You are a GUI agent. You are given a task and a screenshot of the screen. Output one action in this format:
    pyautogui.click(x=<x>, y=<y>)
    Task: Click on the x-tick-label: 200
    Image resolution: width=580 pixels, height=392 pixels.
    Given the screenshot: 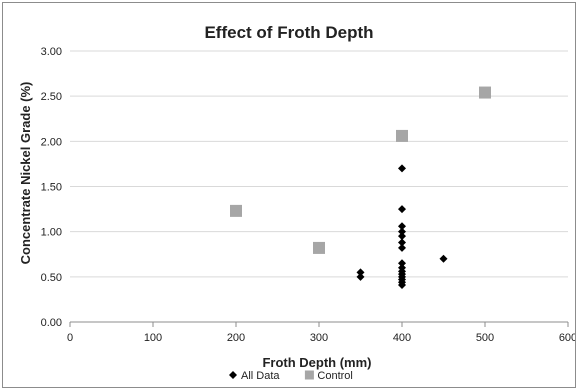 What is the action you would take?
    pyautogui.click(x=236, y=338)
    